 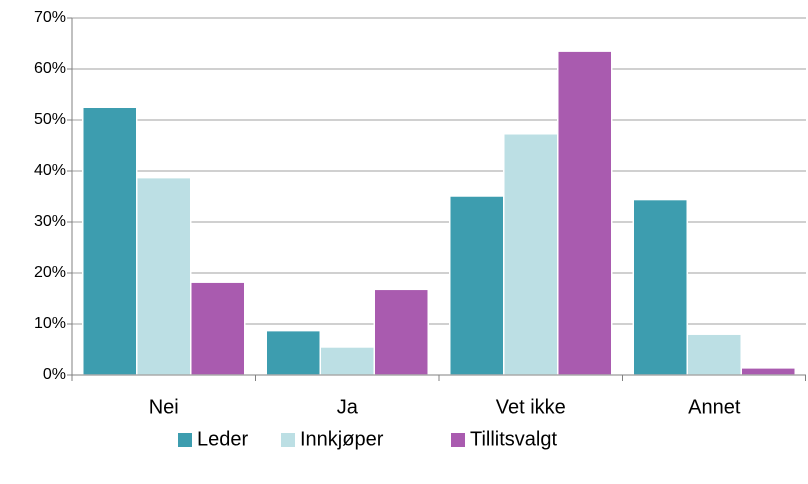 I want to click on y-tick-label: 40%, so click(x=50, y=170).